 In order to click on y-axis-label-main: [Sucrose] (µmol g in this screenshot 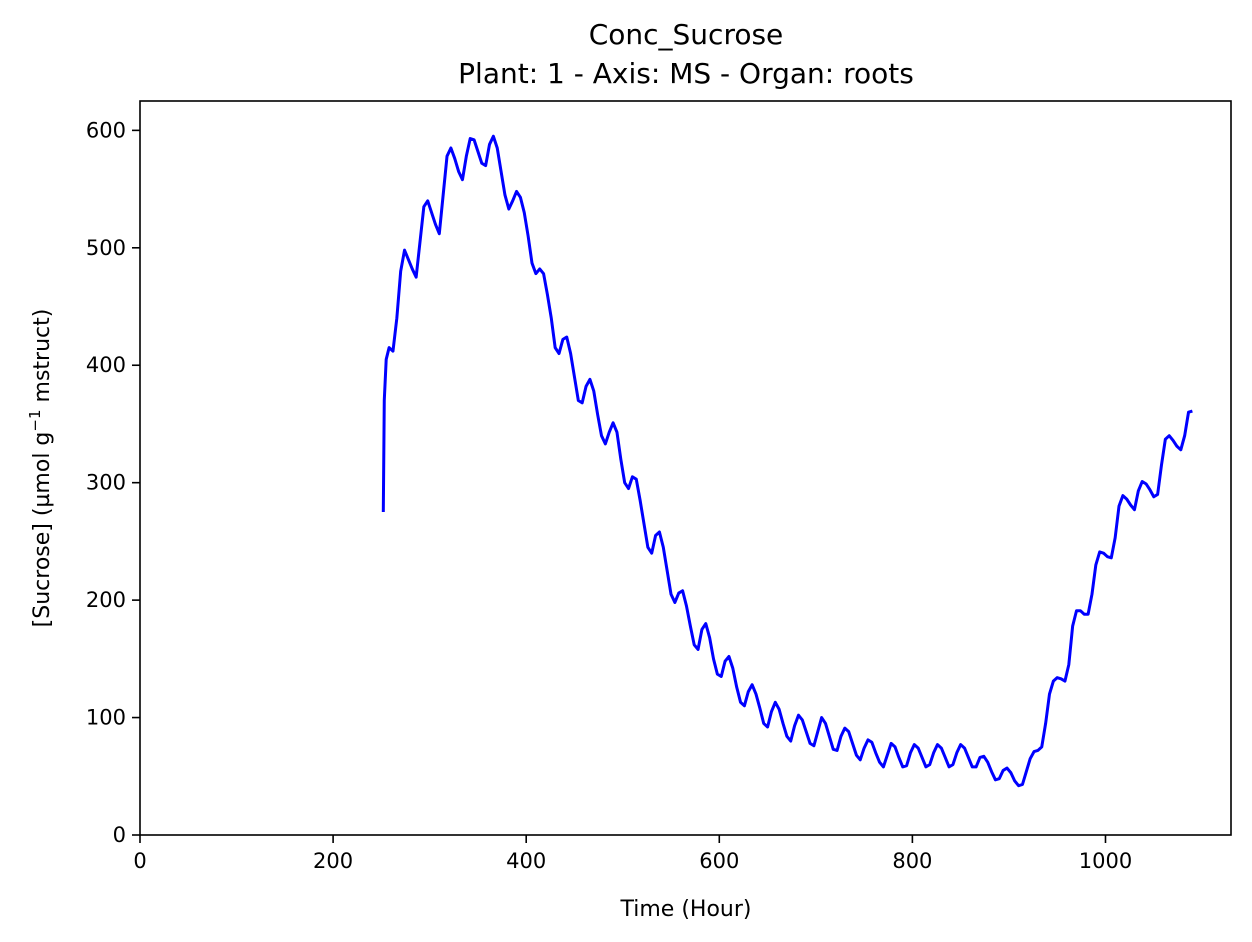, I will do `click(42, 530)`.